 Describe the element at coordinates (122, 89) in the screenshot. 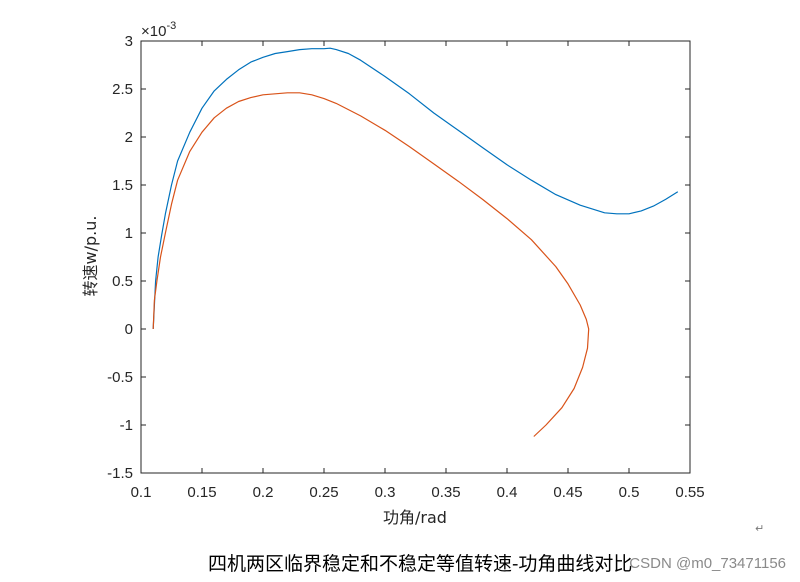

I see `y-tick-label: 2.5` at that location.